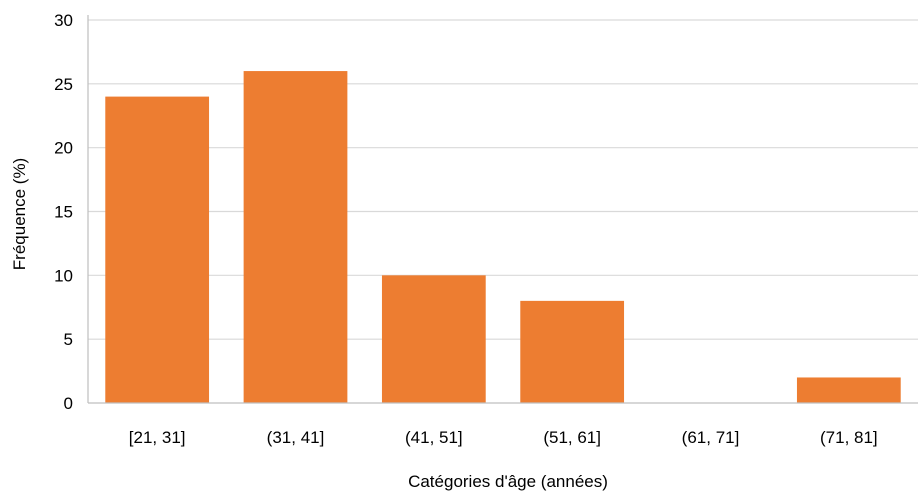  I want to click on y-tick-label: 30, so click(63, 20).